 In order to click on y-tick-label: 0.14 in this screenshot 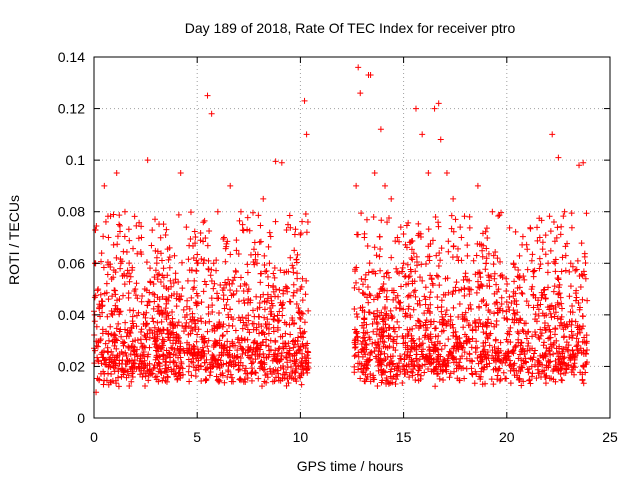, I will do `click(71, 57)`.